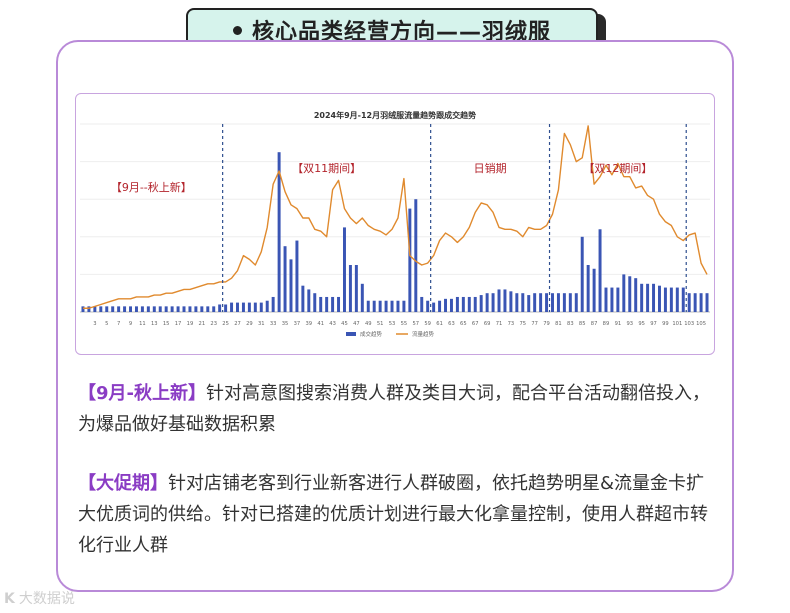 The width and height of the screenshot is (790, 613). I want to click on x-tick-label: 55, so click(404, 324).